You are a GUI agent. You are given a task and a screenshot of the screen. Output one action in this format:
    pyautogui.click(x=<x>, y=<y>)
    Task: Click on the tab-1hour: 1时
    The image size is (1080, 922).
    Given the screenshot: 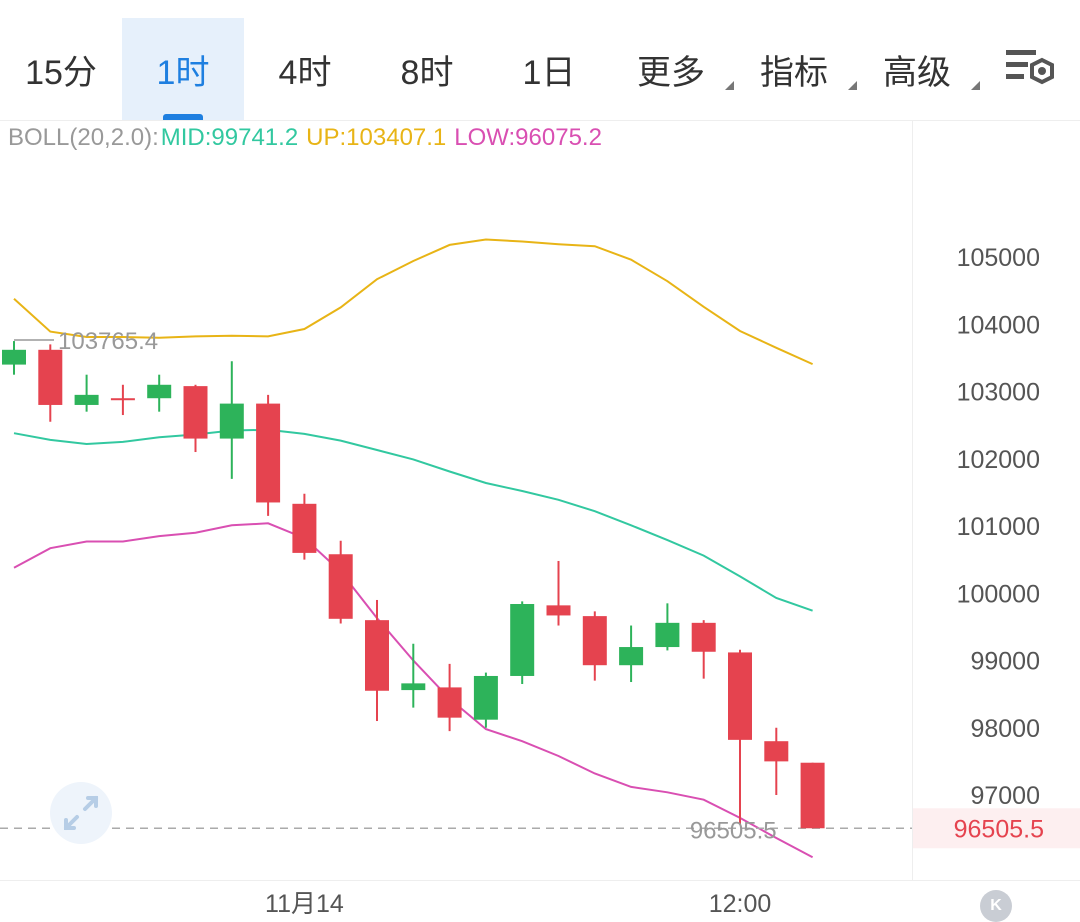 What is the action you would take?
    pyautogui.click(x=183, y=69)
    